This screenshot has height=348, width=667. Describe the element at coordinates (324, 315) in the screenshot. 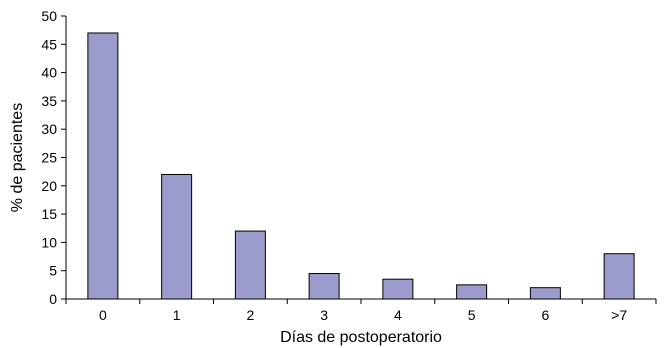

I see `x-tick-label: 3` at that location.